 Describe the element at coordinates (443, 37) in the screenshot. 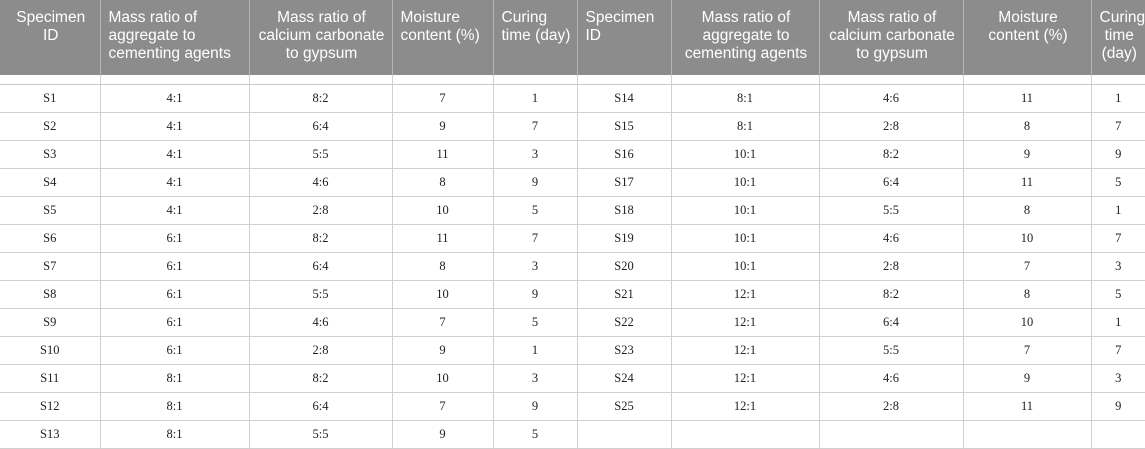

I see `header-moisture-content: Moisture content (%)` at that location.